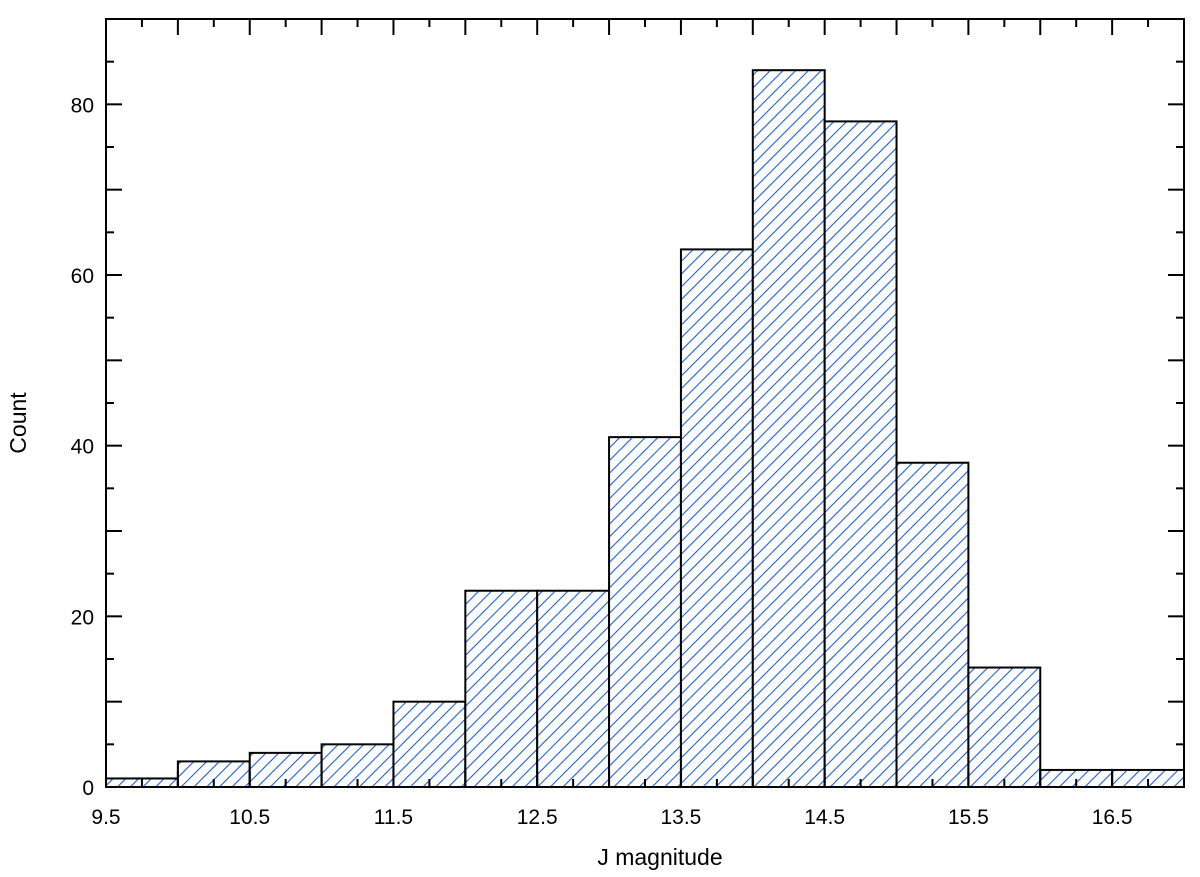 This screenshot has width=1200, height=877. What do you see at coordinates (659, 857) in the screenshot?
I see `x-axis-title: J magnitude` at bounding box center [659, 857].